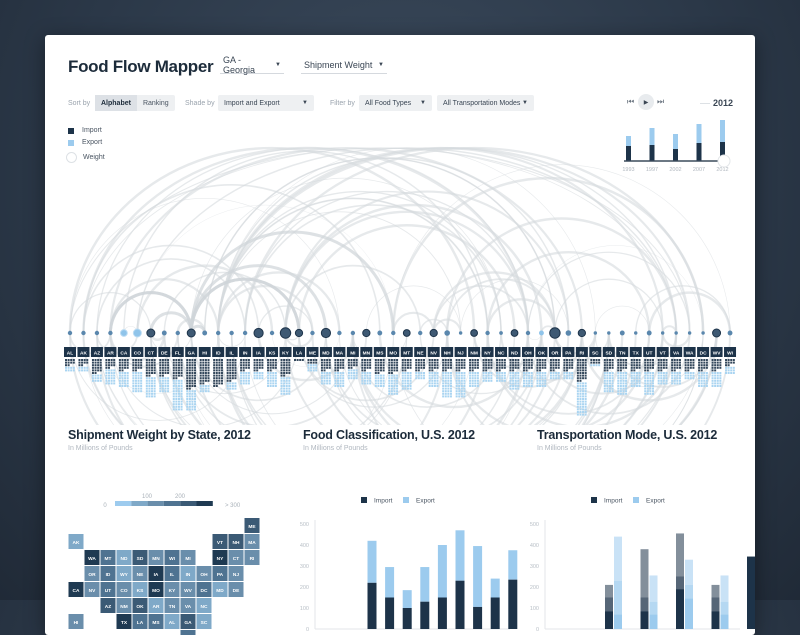  I want to click on state-tile-oh: OH, so click(204, 573).